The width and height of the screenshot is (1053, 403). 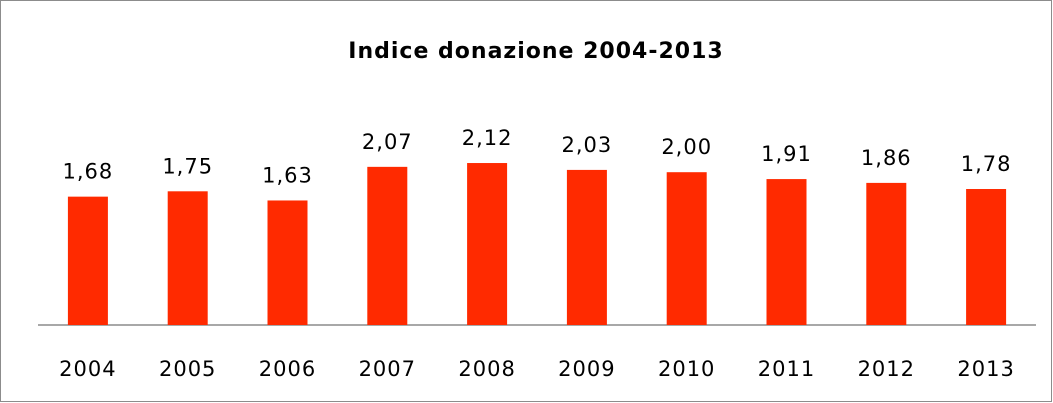 I want to click on x-tick-label: 2012, so click(x=886, y=369).